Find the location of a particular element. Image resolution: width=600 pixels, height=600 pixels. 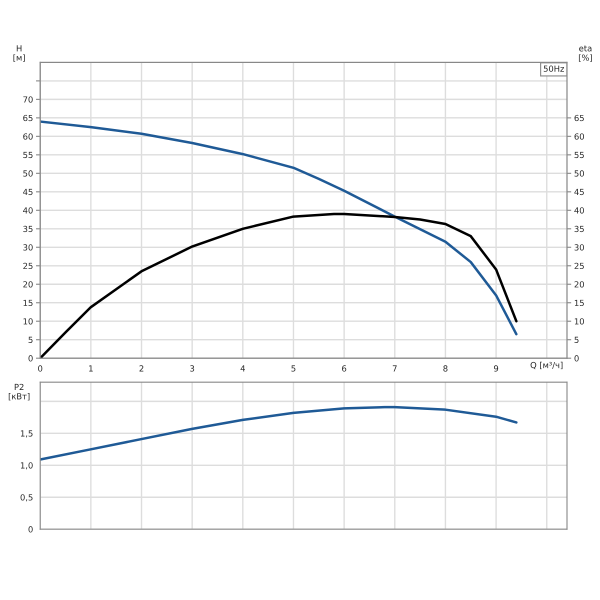

y-tick-label: 0,5 is located at coordinates (26, 498).